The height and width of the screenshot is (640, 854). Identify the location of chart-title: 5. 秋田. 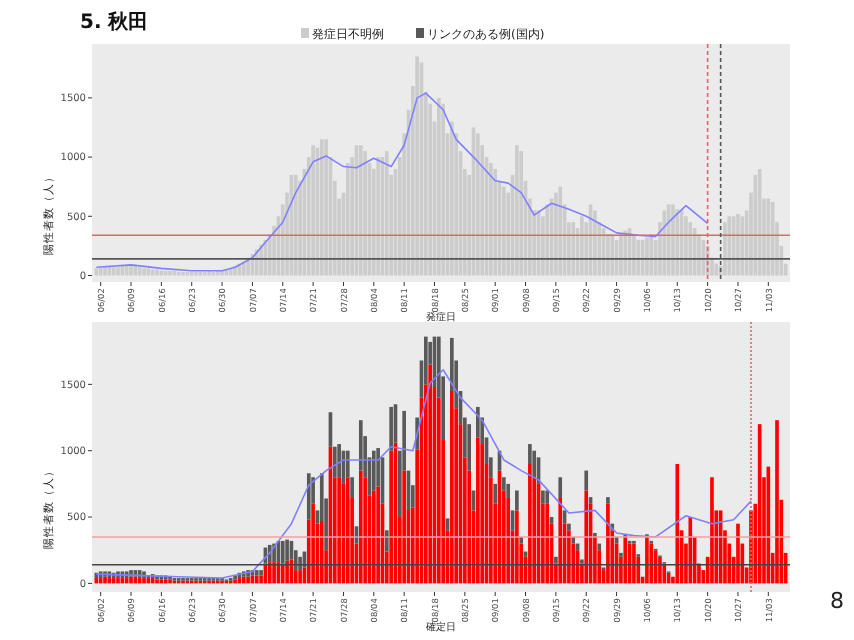
(114, 22).